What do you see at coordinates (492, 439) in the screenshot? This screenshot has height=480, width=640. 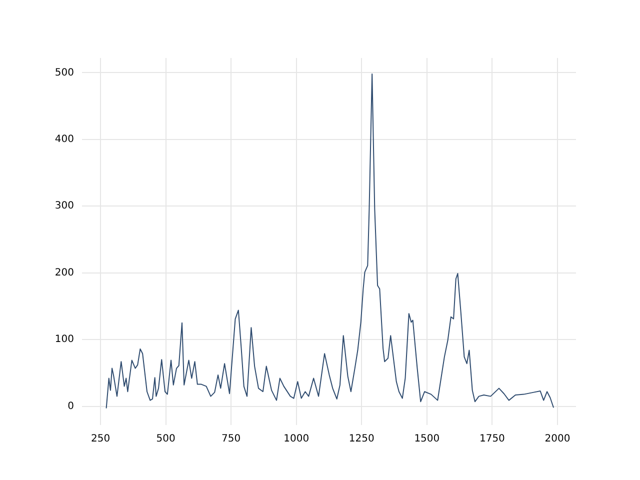 I see `x-tick-label: 1750` at bounding box center [492, 439].